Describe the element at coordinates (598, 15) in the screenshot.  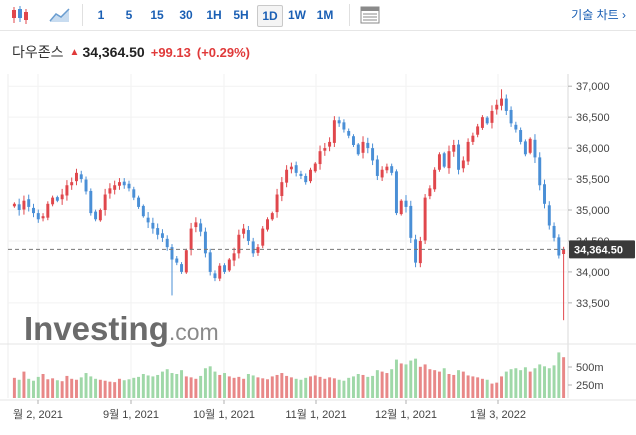
I see `full-chart-link: 기술 차트 ›` at that location.